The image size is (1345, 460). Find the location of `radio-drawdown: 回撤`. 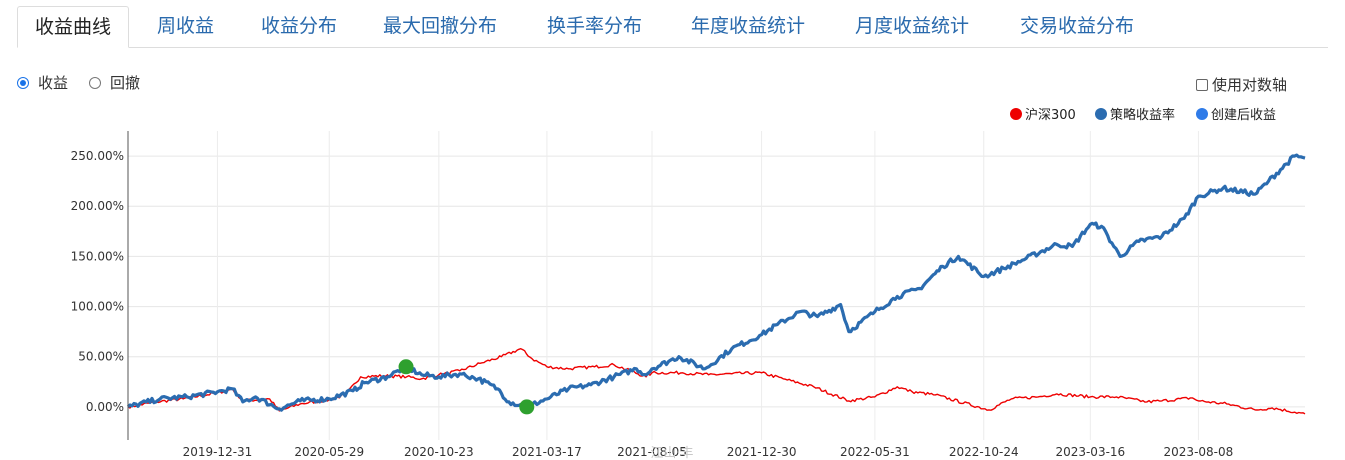

radio-drawdown: 回撤 is located at coordinates (114, 82).